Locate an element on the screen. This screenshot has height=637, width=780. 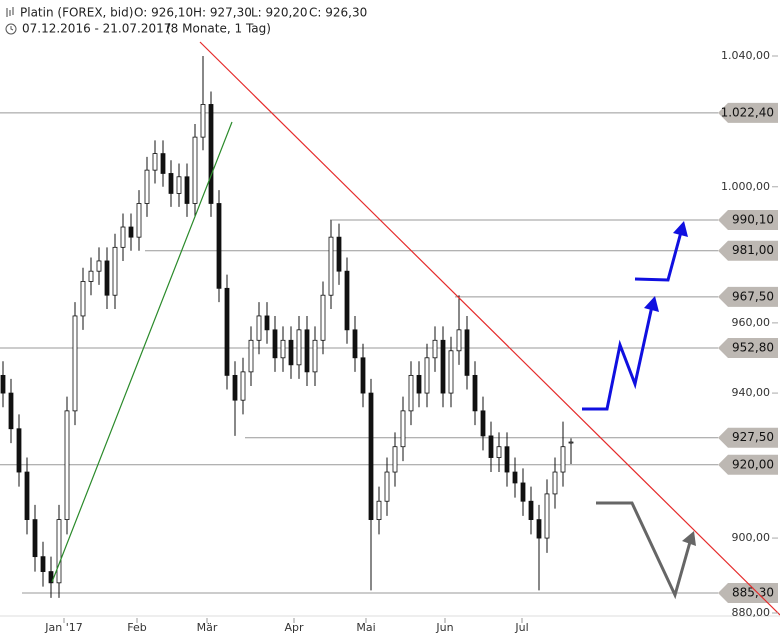
ohlc-open: O: 926,10 is located at coordinates (163, 13).